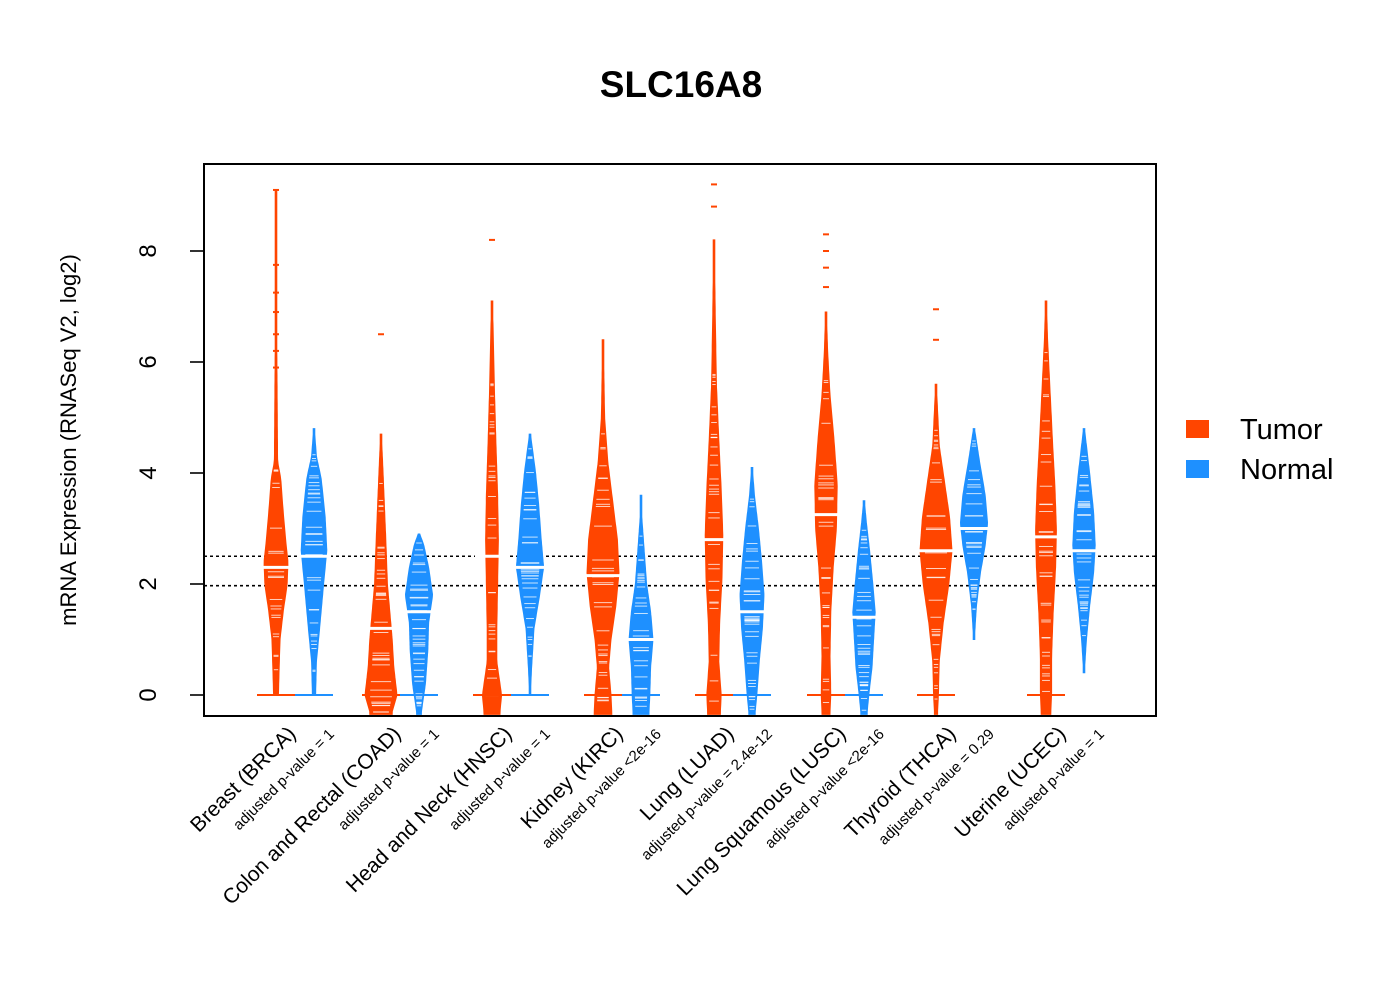  What do you see at coordinates (1197, 429) in the screenshot?
I see `legend-swatch-tumor` at bounding box center [1197, 429].